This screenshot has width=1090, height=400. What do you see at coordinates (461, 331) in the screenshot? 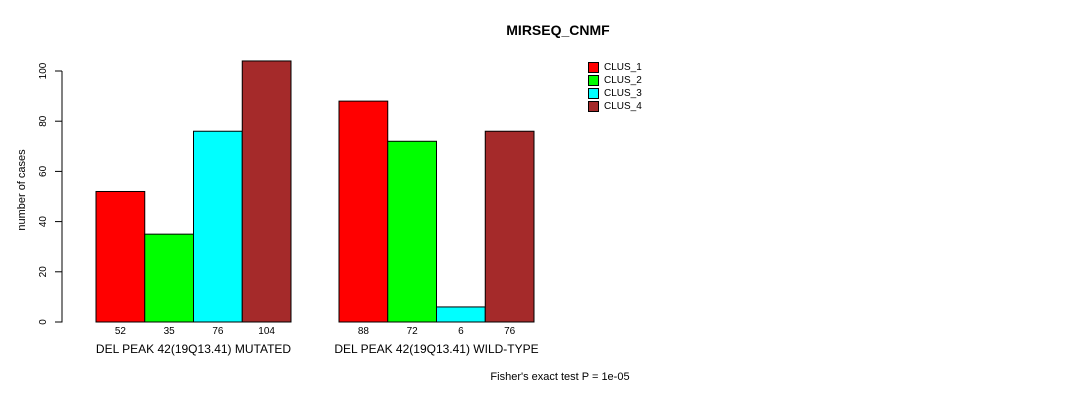
I see `bar-value-label: 6` at bounding box center [461, 331].